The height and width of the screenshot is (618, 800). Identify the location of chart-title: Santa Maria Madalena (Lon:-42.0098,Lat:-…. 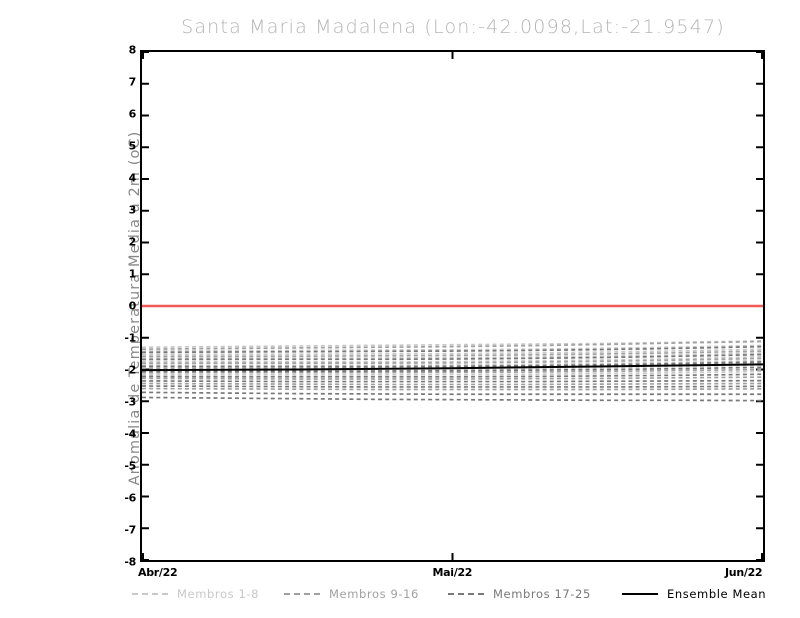
(453, 27).